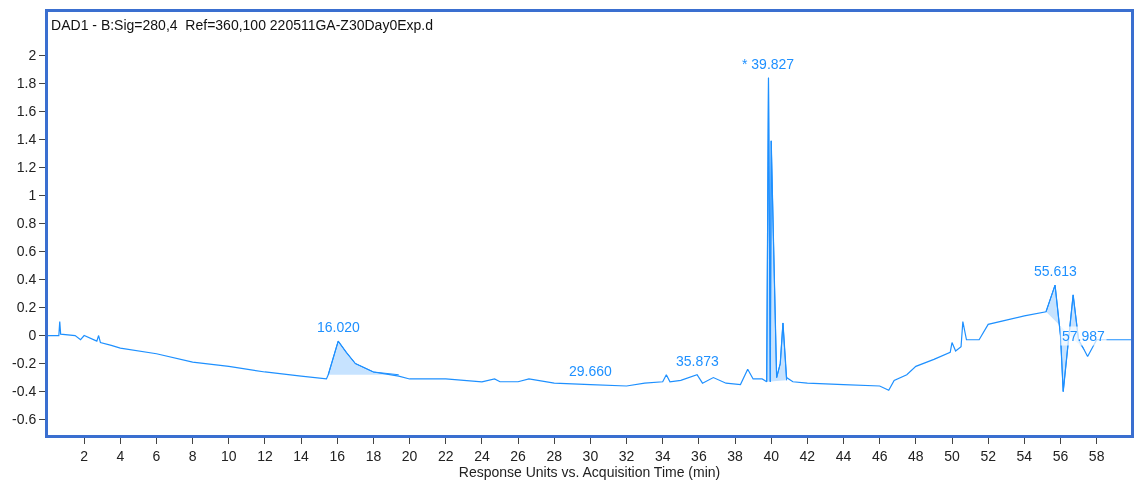 Image resolution: width=1136 pixels, height=483 pixels. Describe the element at coordinates (916, 455) in the screenshot. I see `x-tick-label: 48` at that location.